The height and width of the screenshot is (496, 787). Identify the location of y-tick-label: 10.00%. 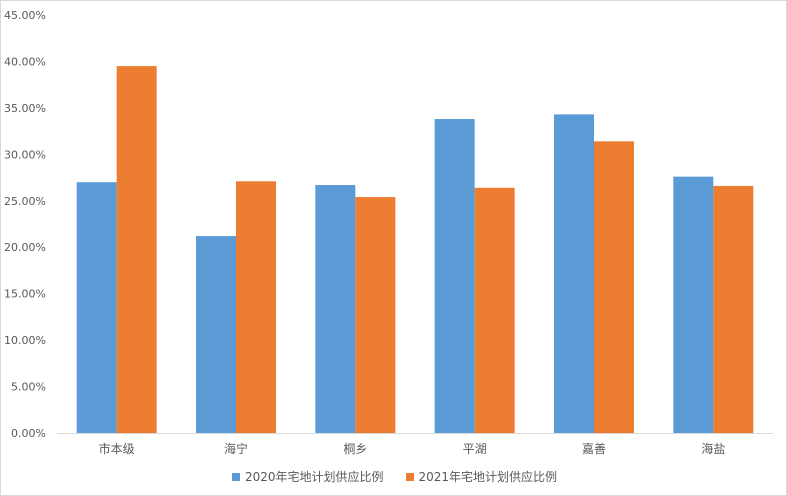
(25, 340).